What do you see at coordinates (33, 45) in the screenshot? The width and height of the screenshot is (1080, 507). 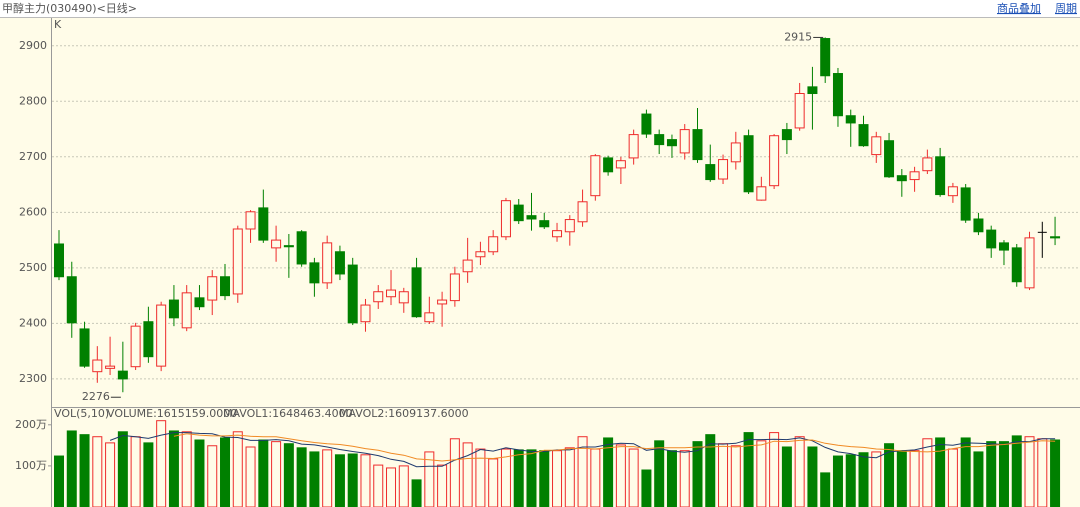 I see `y-tick-label: 2900` at bounding box center [33, 45].